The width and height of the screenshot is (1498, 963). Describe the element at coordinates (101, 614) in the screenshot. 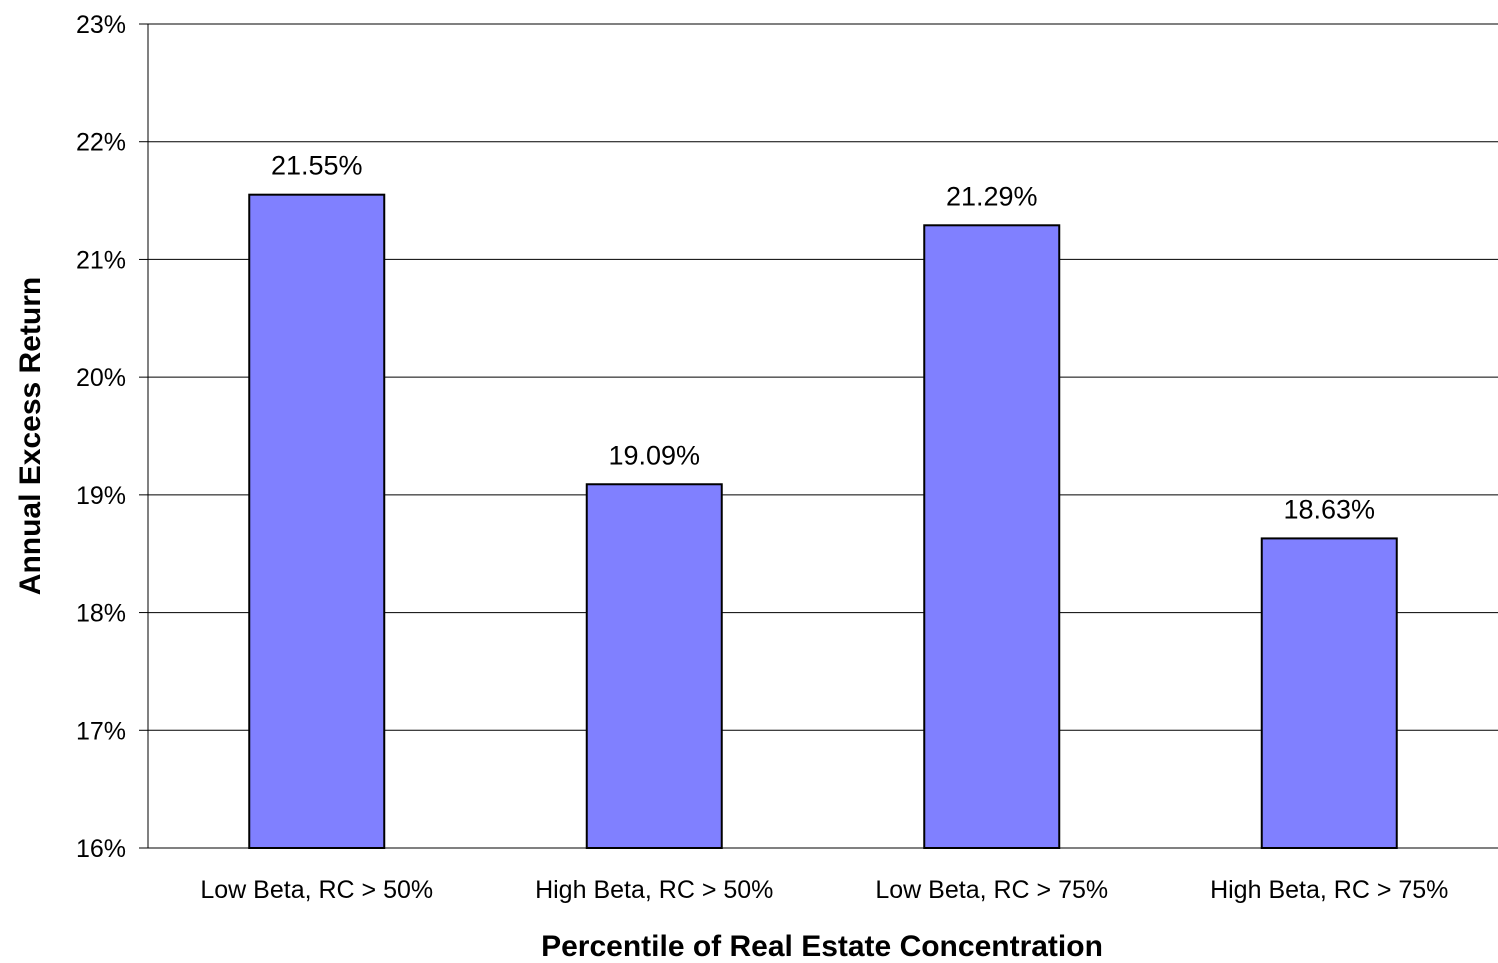

I see `y-tick-label: 18%` at that location.